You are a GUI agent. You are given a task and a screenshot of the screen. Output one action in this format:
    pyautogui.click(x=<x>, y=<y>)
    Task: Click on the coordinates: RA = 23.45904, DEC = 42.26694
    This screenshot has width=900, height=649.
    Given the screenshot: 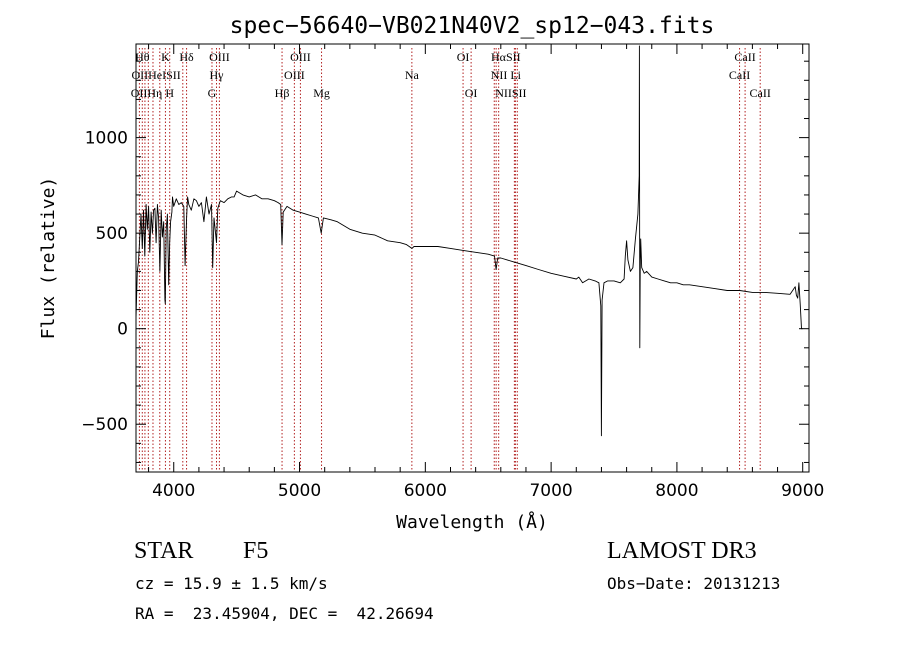 What is the action you would take?
    pyautogui.click(x=284, y=613)
    